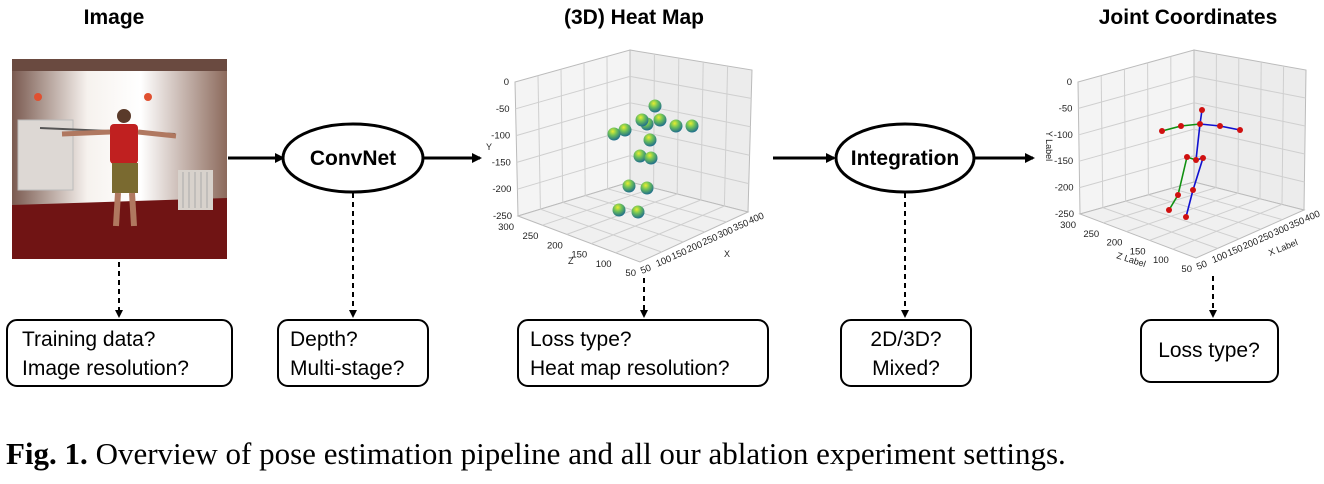 The width and height of the screenshot is (1324, 484). Describe the element at coordinates (506, 82) in the screenshot. I see `heatmap-y-tick: 0` at that location.